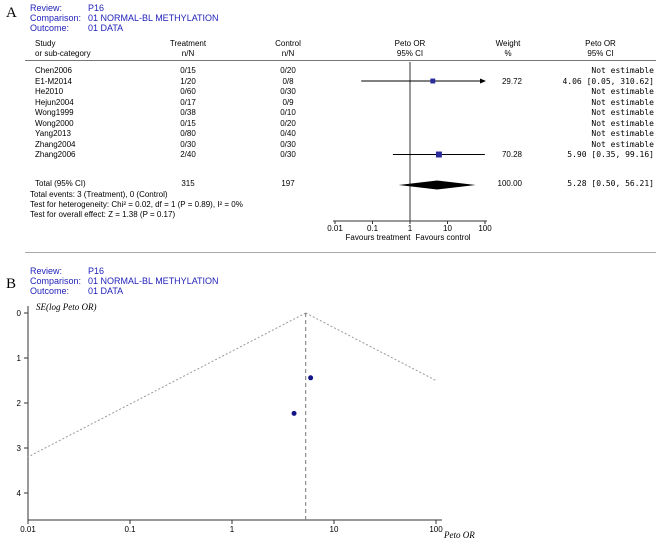 The height and width of the screenshot is (550, 658). What do you see at coordinates (329, 113) in the screenshot?
I see `forest-row-Wong1999: Wong1999 0/38 0/10 Not estimable` at bounding box center [329, 113].